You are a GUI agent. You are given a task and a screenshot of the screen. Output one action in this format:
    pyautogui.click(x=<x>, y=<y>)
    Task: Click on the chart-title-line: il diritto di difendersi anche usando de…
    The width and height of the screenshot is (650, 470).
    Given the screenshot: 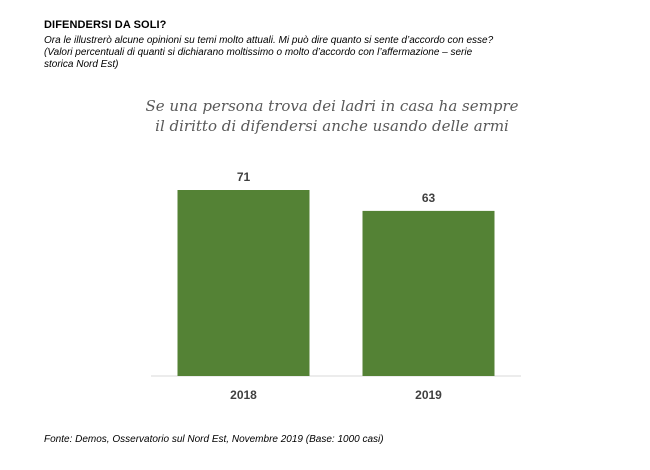 What is the action you would take?
    pyautogui.click(x=332, y=126)
    